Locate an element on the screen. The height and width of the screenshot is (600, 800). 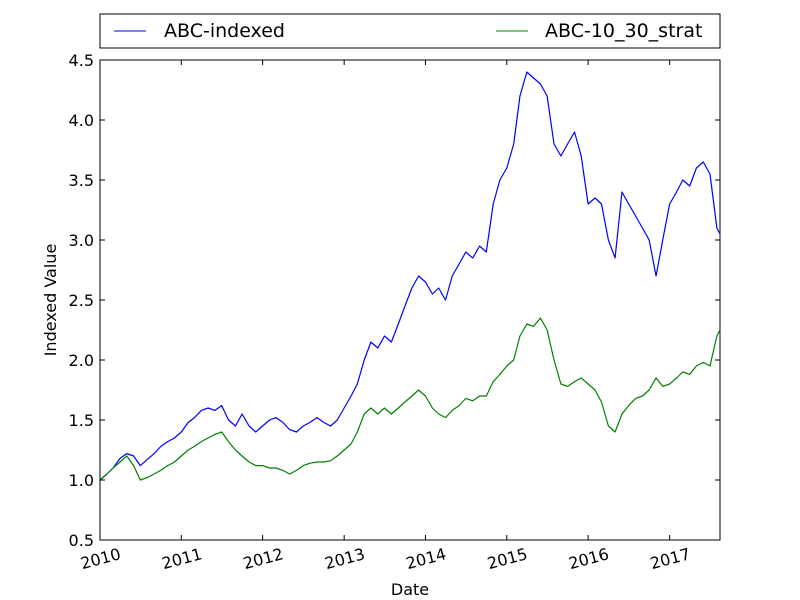
x-tick-label: 2016 is located at coordinates (589, 558).